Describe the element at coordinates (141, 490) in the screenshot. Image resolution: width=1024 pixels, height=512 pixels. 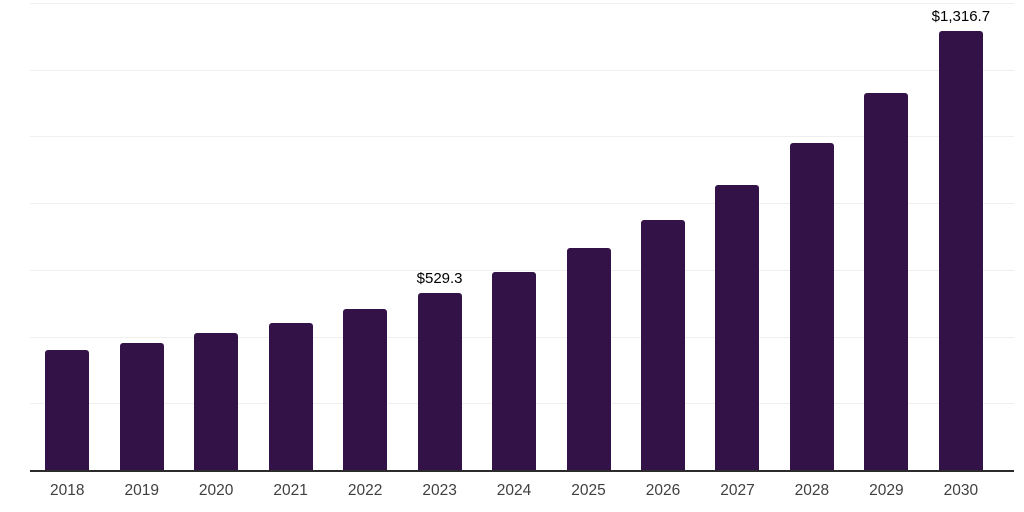
I see `x-tick-2019: 2019` at that location.